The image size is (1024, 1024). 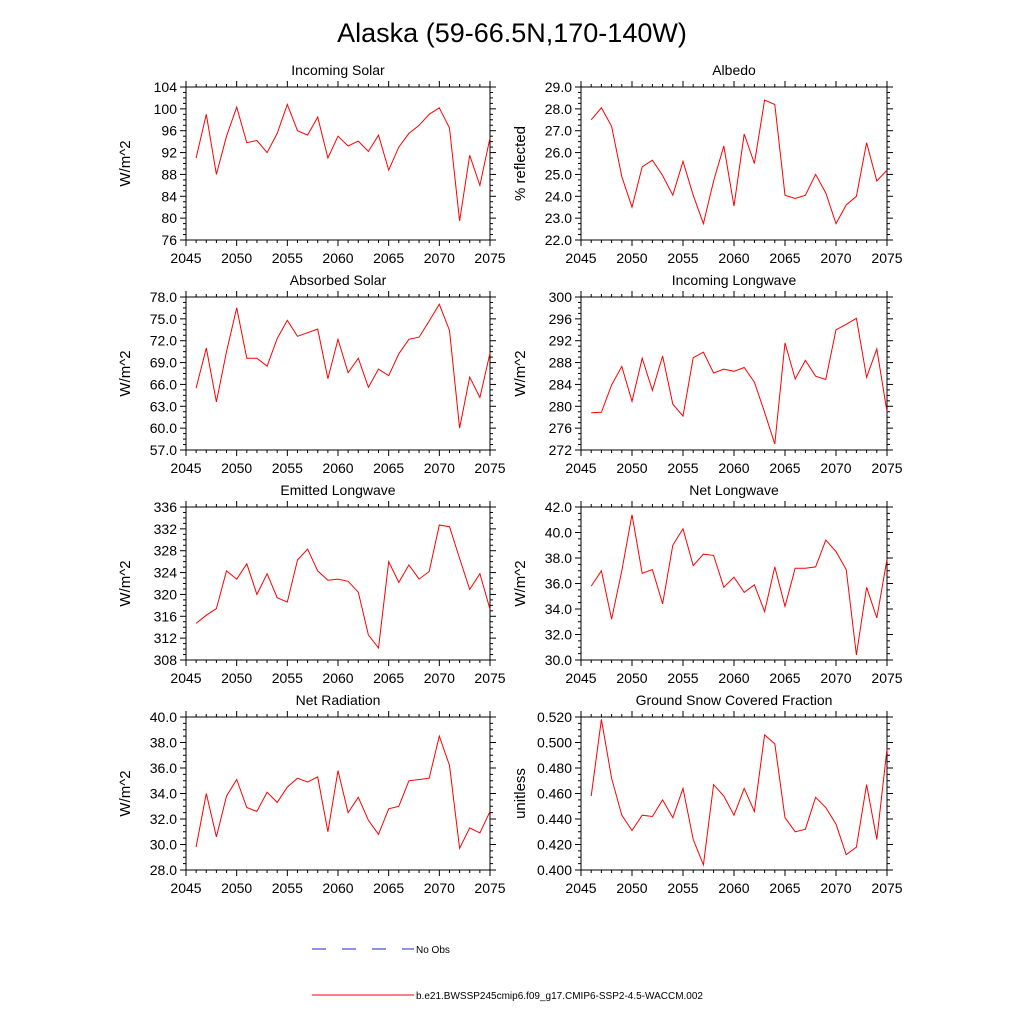 What do you see at coordinates (163, 341) in the screenshot?
I see `y-tick-label: 72.0` at bounding box center [163, 341].